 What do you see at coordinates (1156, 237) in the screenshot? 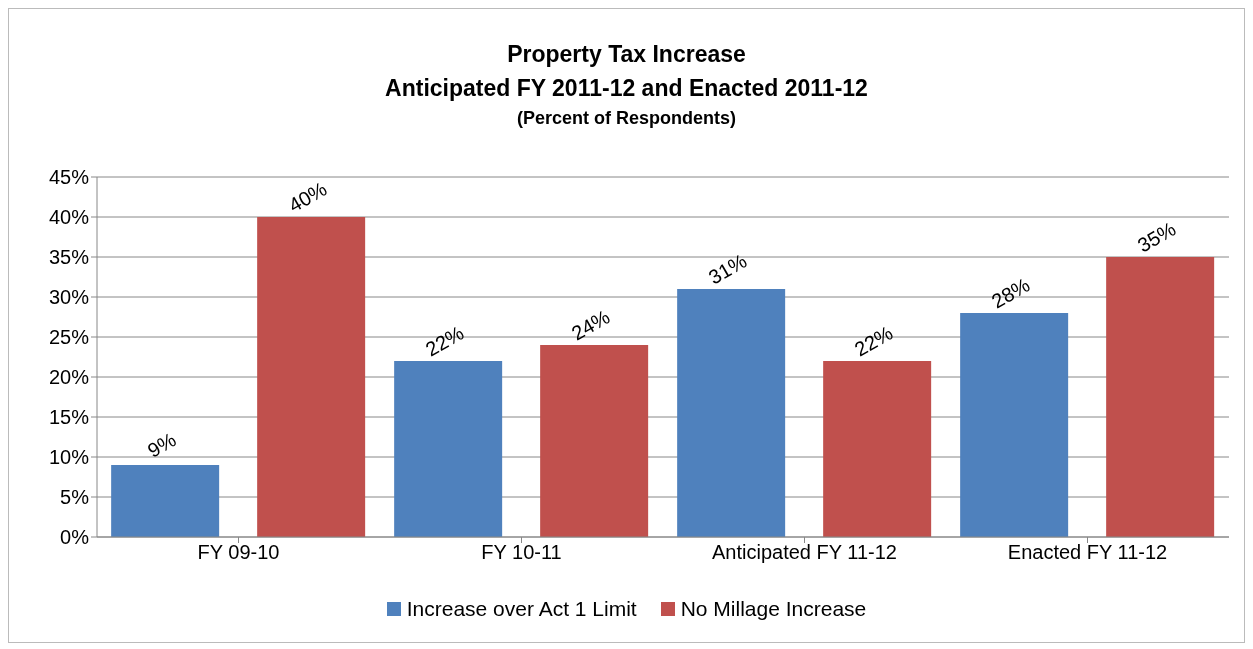
I see `data-label: 35%` at bounding box center [1156, 237].